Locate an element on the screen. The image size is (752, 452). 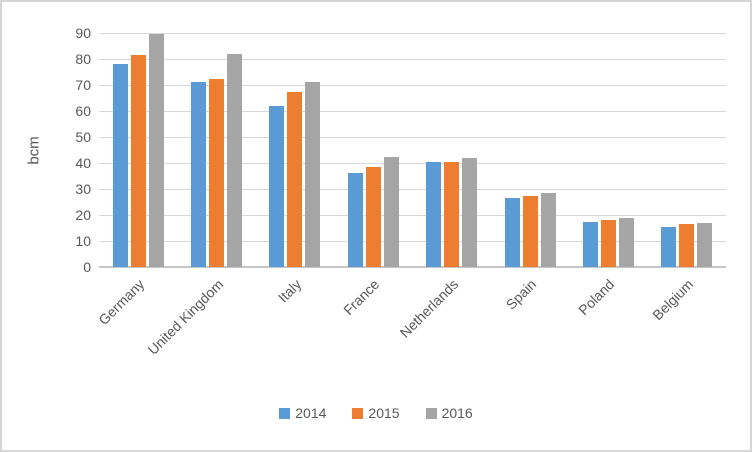
y-tick-label: 90 is located at coordinates (83, 33).